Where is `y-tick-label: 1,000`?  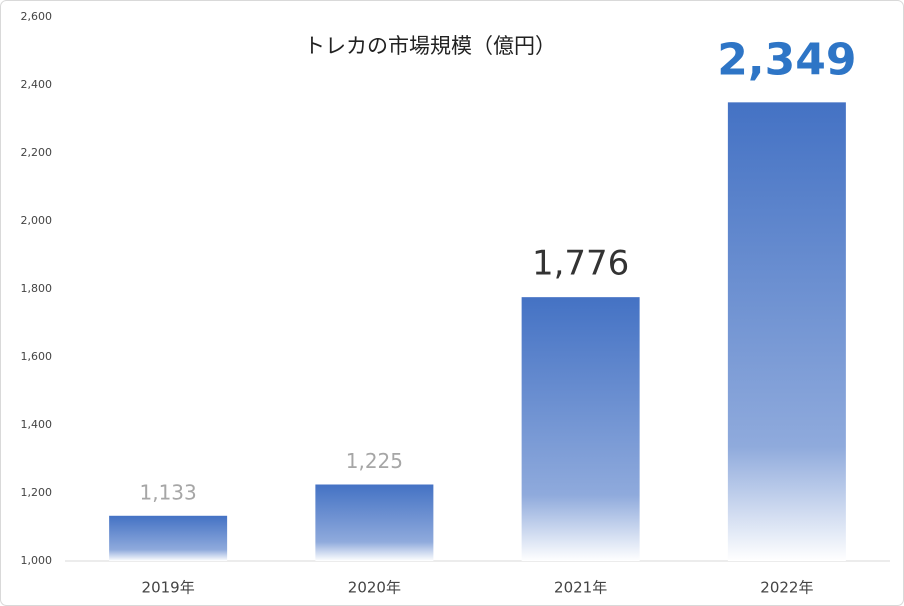
y-tick-label: 1,000 is located at coordinates (37, 560).